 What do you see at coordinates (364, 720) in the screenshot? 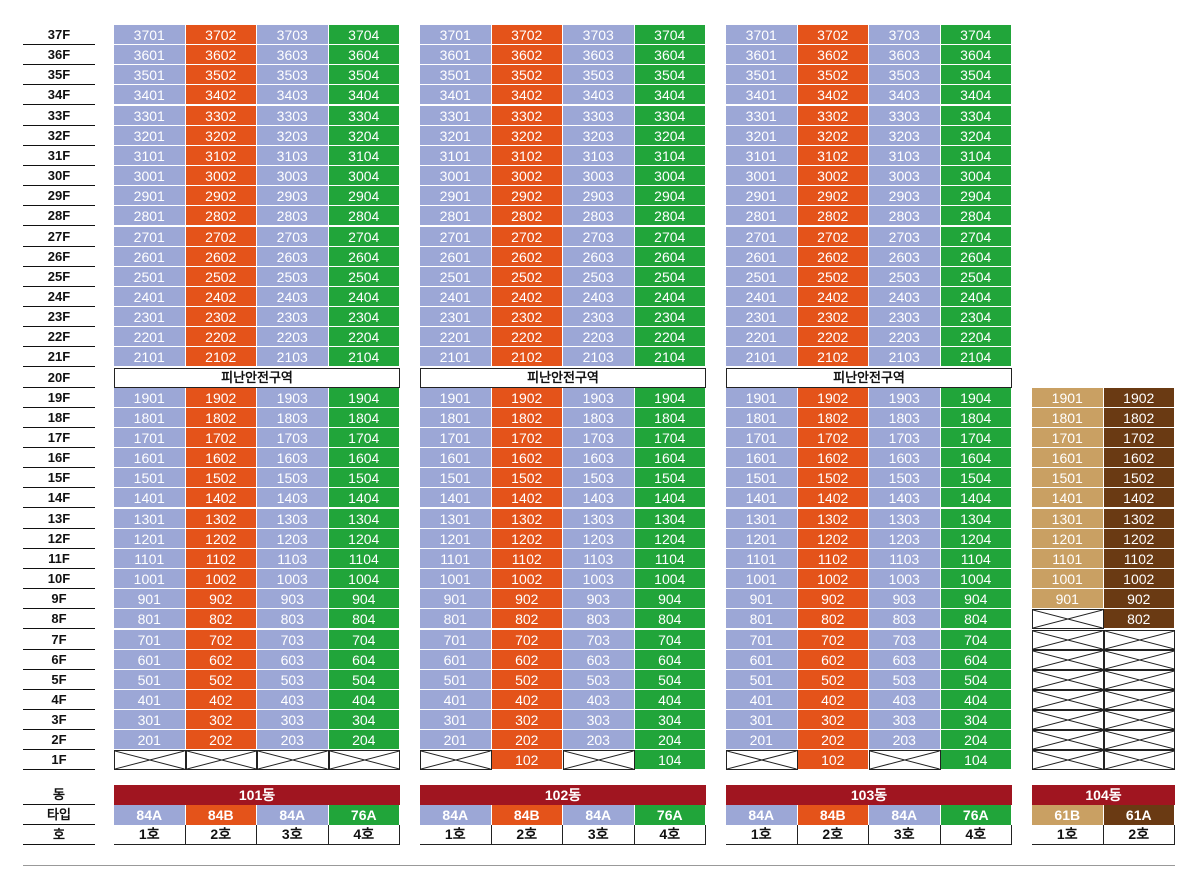
I see `unit-cell: 304` at bounding box center [364, 720].